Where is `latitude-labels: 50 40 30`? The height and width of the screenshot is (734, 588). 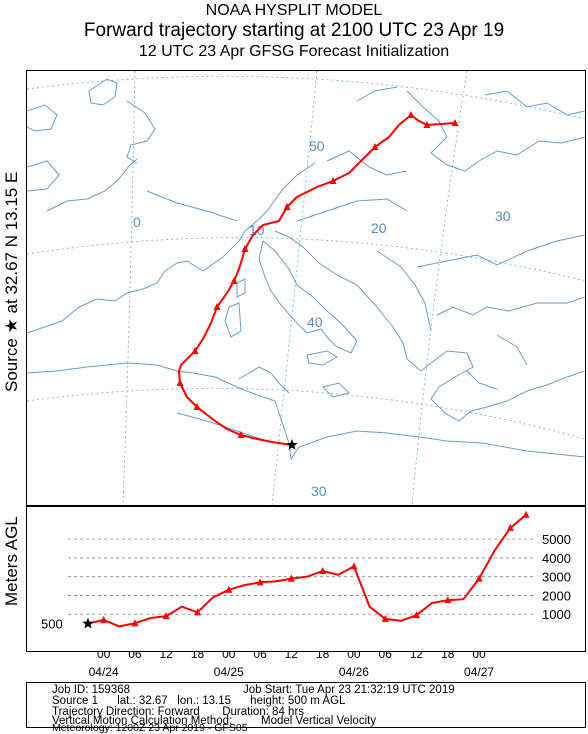
latitude-labels: 50 40 30 is located at coordinates (317, 318).